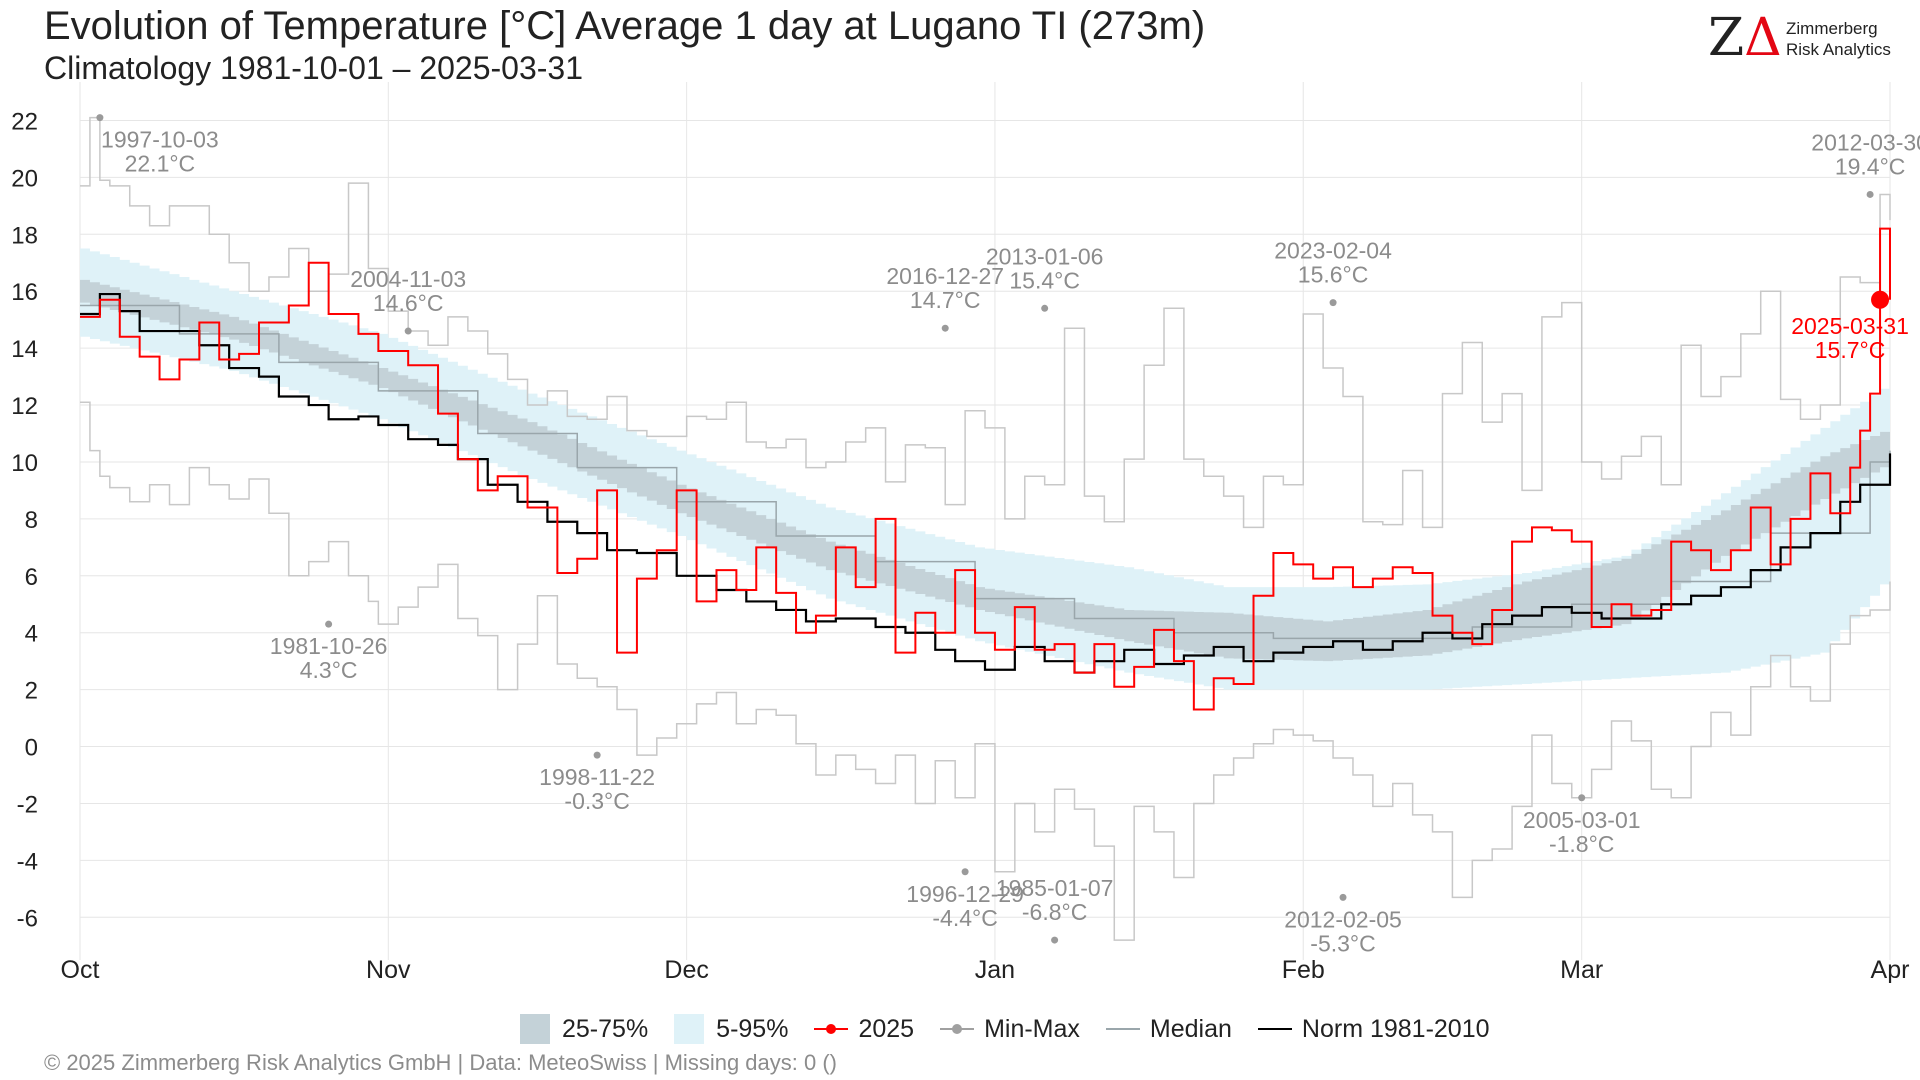  Describe the element at coordinates (1581, 844) in the screenshot. I see `extreme-value-label: -1.8°C` at that location.